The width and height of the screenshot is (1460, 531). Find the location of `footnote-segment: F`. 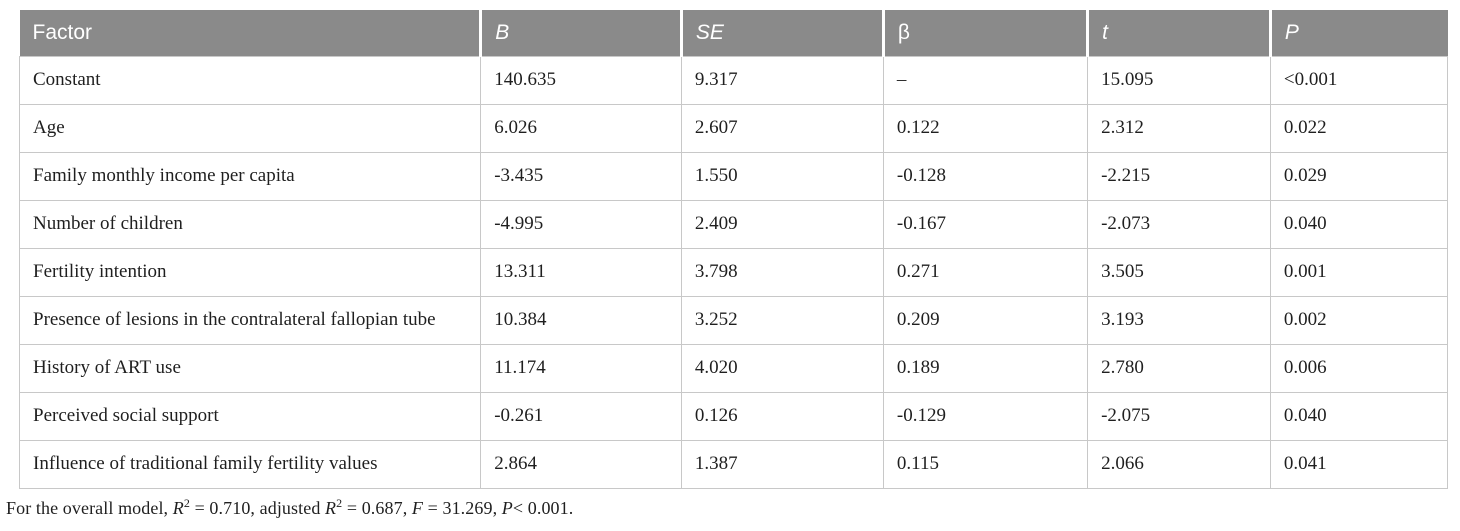

footnote-segment: F is located at coordinates (417, 507).